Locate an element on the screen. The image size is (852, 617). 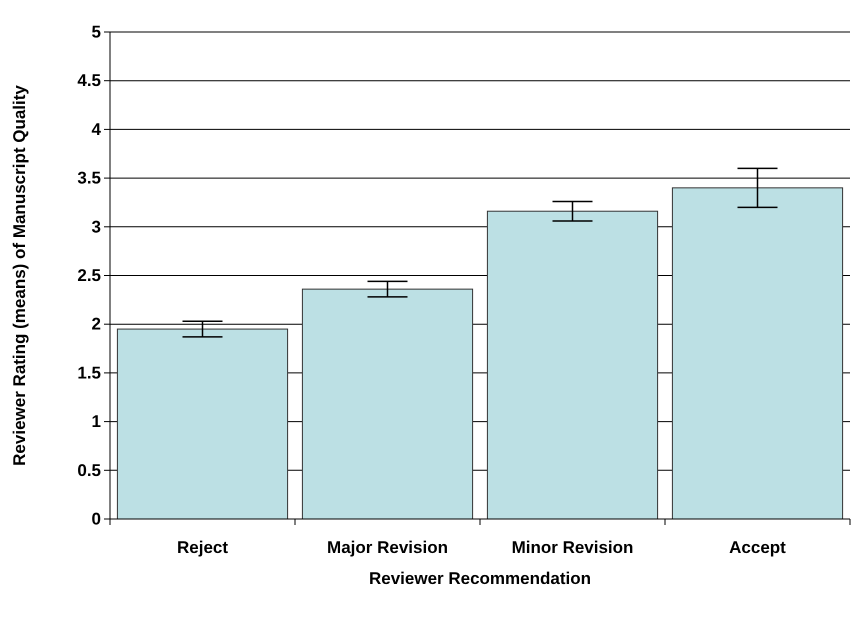
y-tick-label: 0.5 is located at coordinates (89, 470).